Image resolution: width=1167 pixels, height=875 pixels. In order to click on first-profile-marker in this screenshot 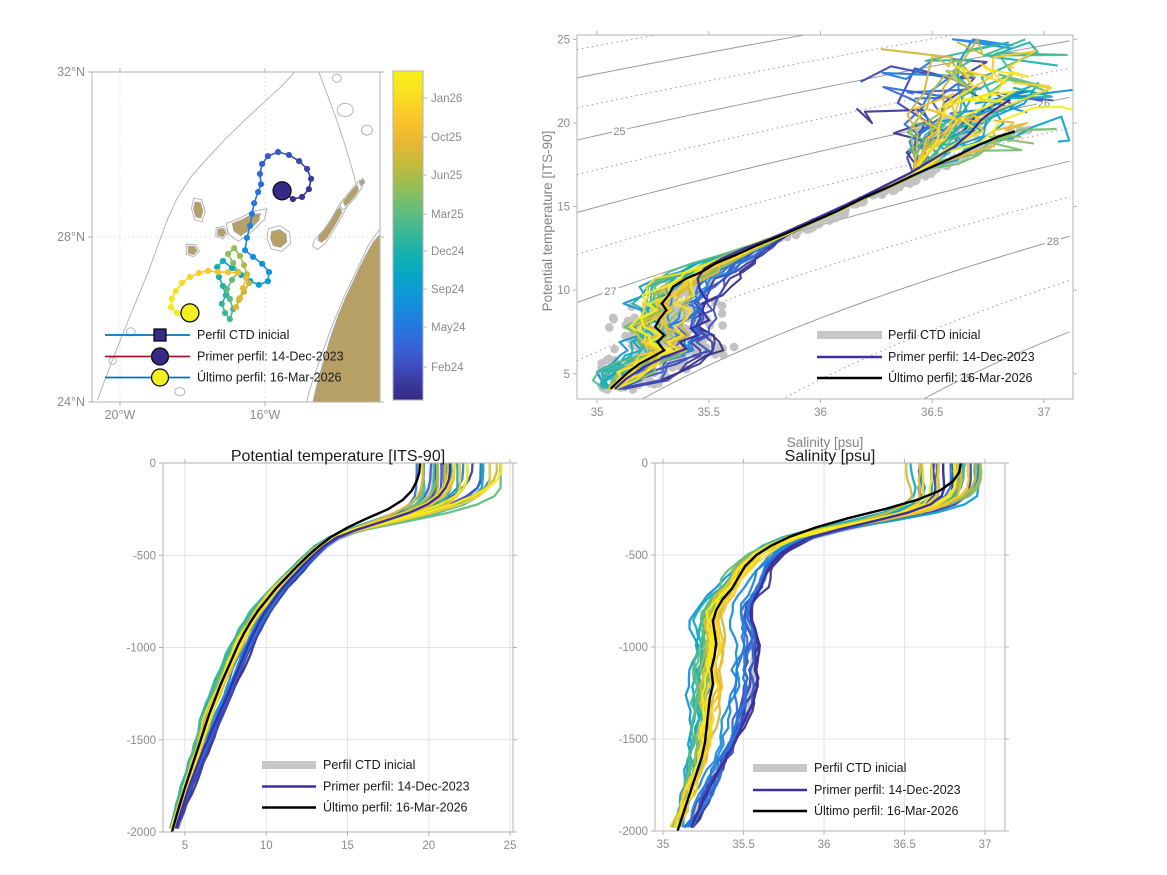, I will do `click(282, 191)`.